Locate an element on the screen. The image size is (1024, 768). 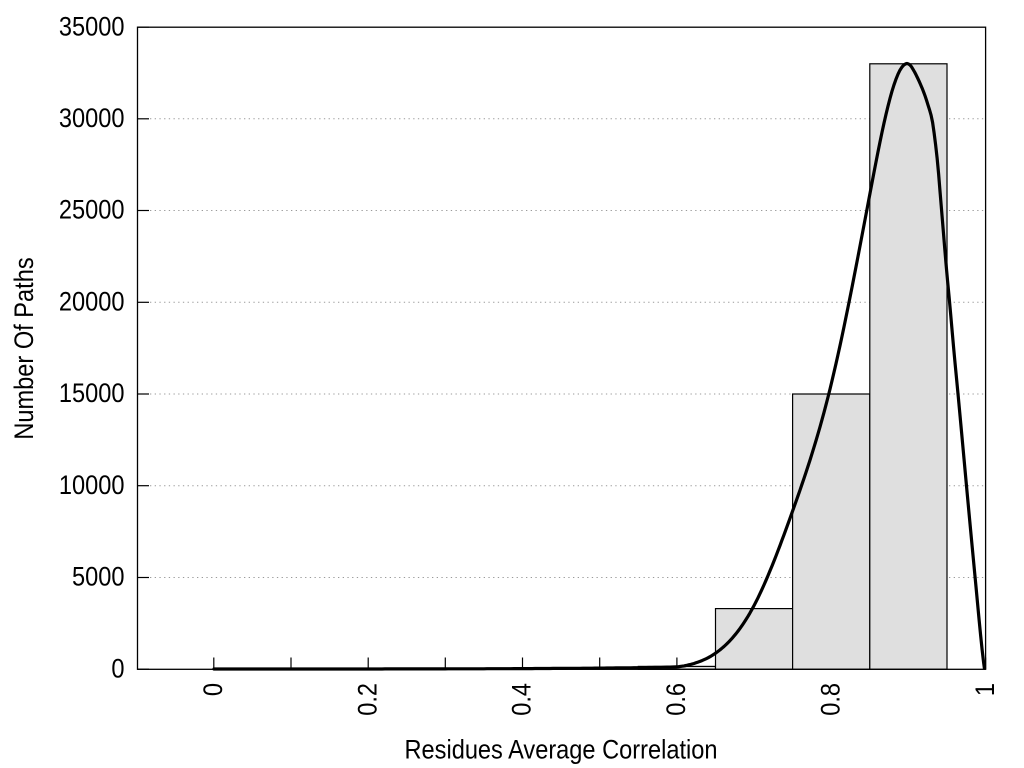
svg-text: 0.4 is located at coordinates (522, 699).